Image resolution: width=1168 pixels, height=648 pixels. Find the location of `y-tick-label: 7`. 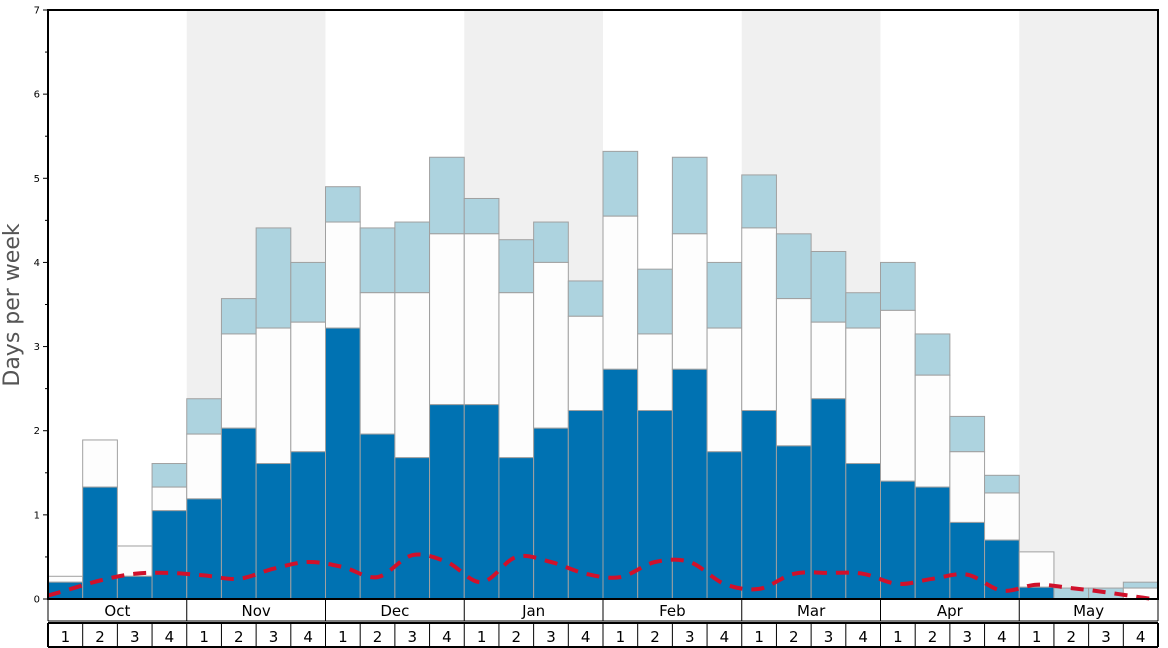

y-tick-label: 7 is located at coordinates (37, 11).